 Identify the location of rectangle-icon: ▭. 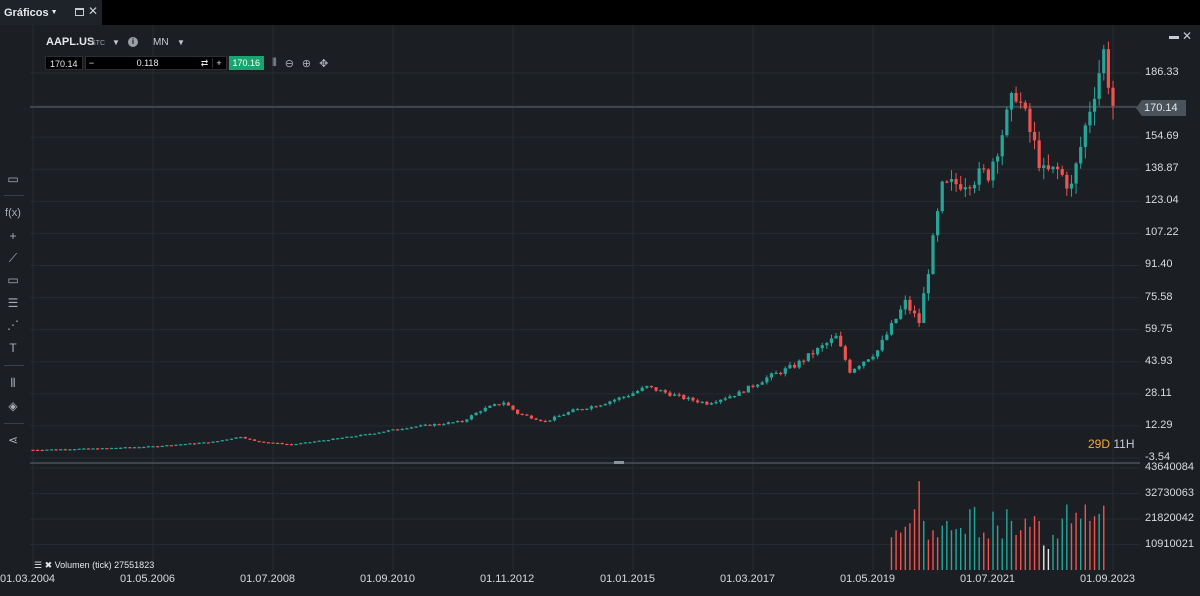
(13, 280).